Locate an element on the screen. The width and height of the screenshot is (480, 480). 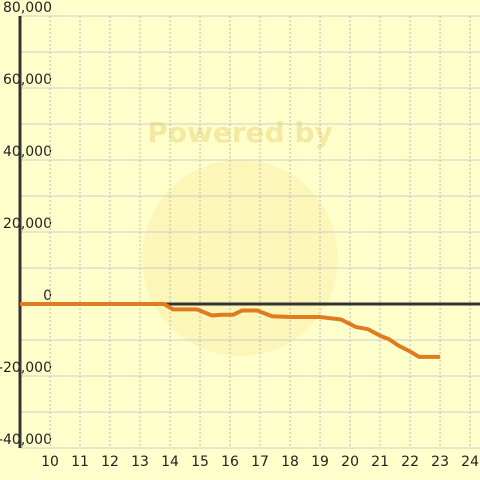
x-tick-label: 15 is located at coordinates (200, 462).